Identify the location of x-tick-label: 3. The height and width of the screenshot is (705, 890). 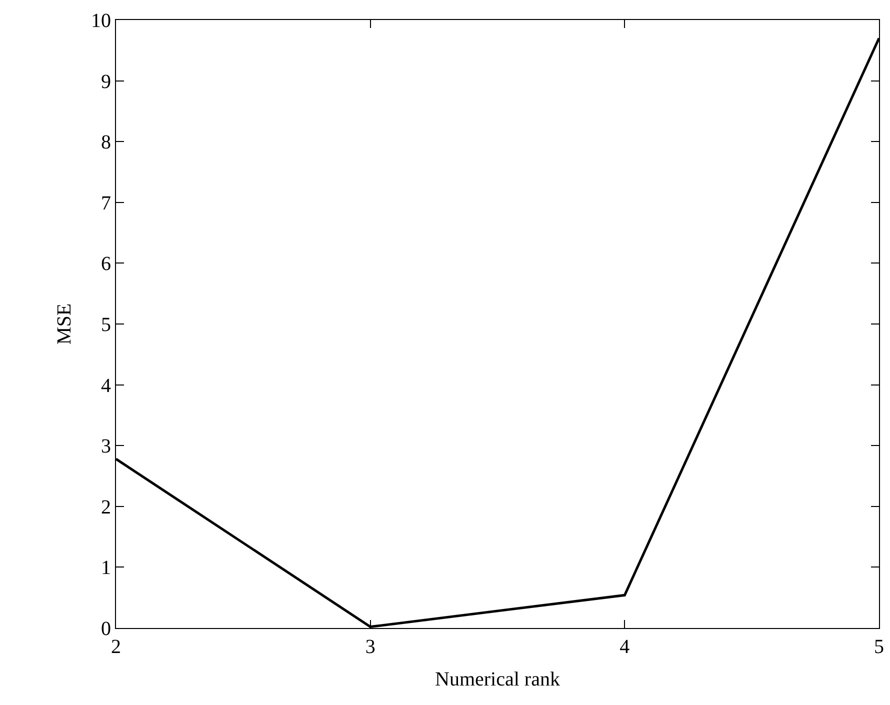
(370, 647).